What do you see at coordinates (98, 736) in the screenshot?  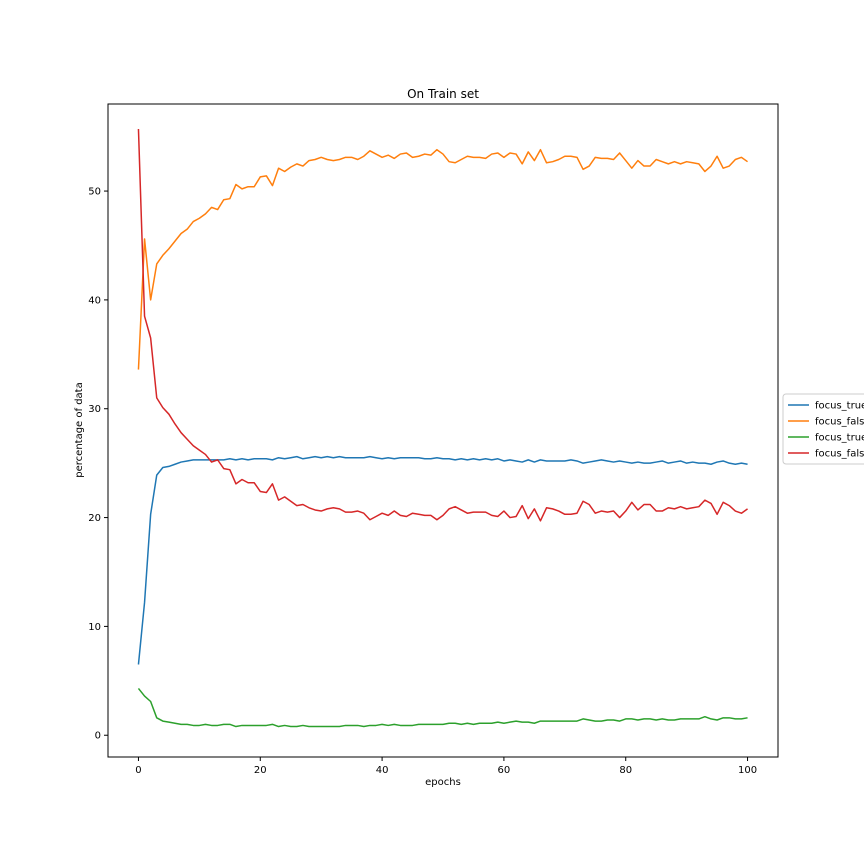 I see `y-tick-label: 0` at bounding box center [98, 736].